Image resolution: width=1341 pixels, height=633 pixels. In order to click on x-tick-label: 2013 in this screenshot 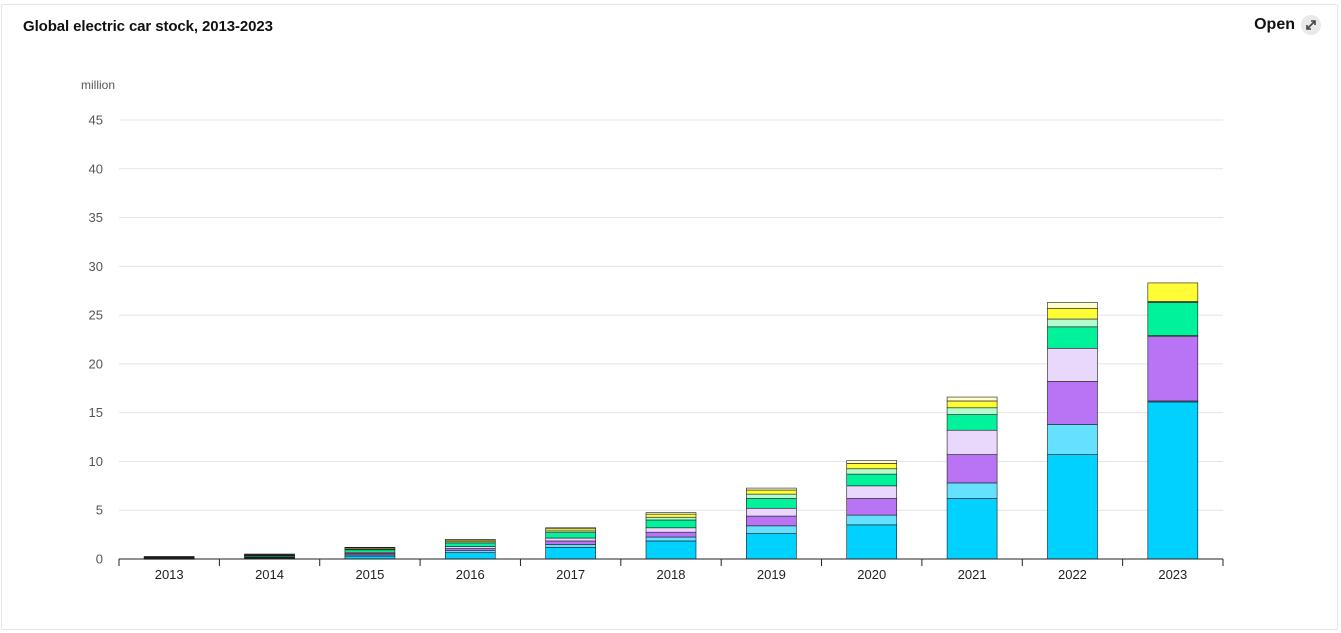, I will do `click(169, 574)`.